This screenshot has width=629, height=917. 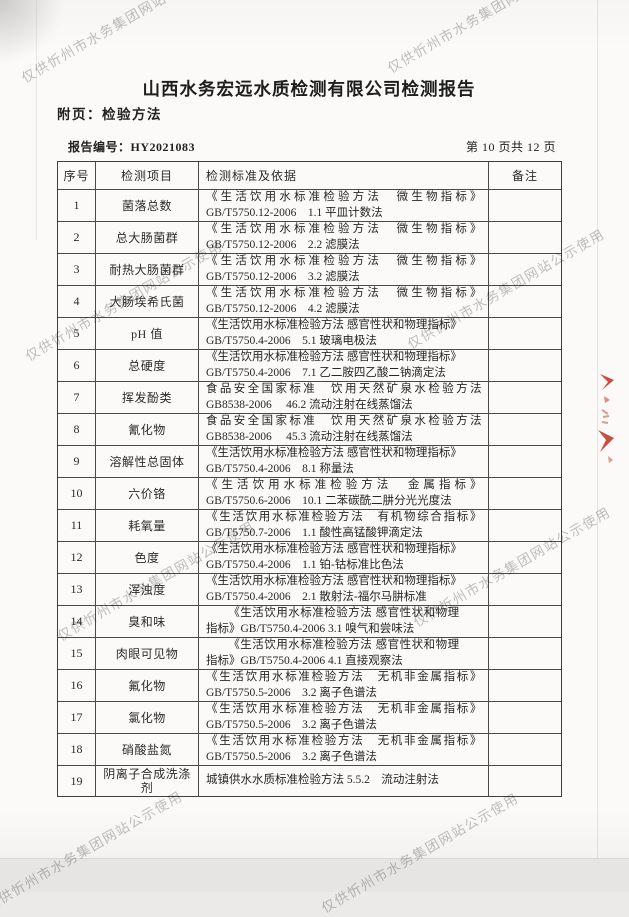 I want to click on cell-item: 耐热大肠菌群, so click(x=147, y=269).